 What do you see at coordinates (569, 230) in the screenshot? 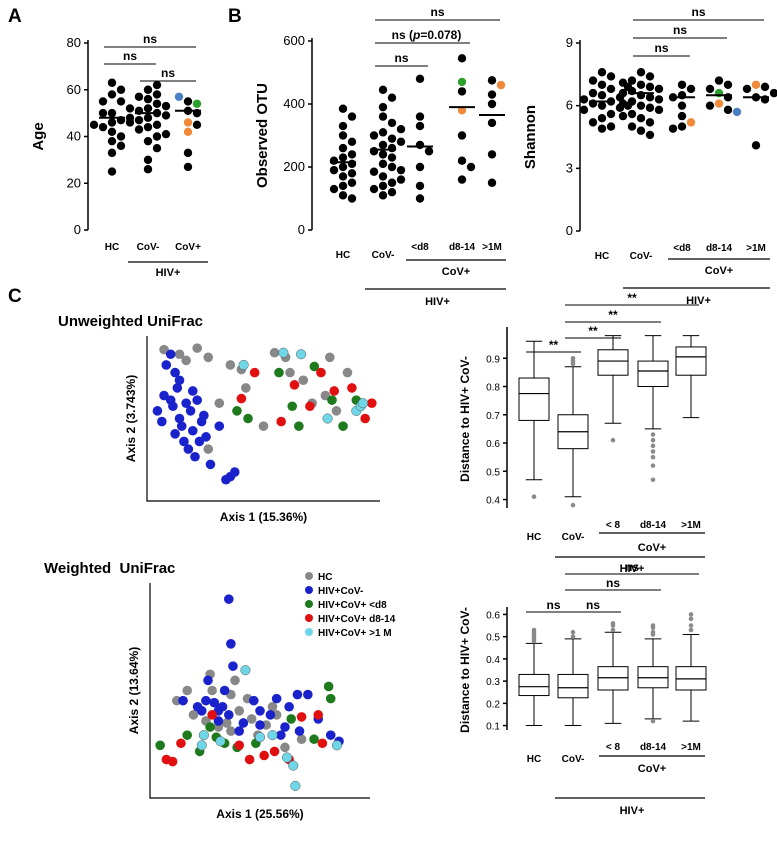
I see `panel-b-shannon-y-tick-label: 0` at bounding box center [569, 230].